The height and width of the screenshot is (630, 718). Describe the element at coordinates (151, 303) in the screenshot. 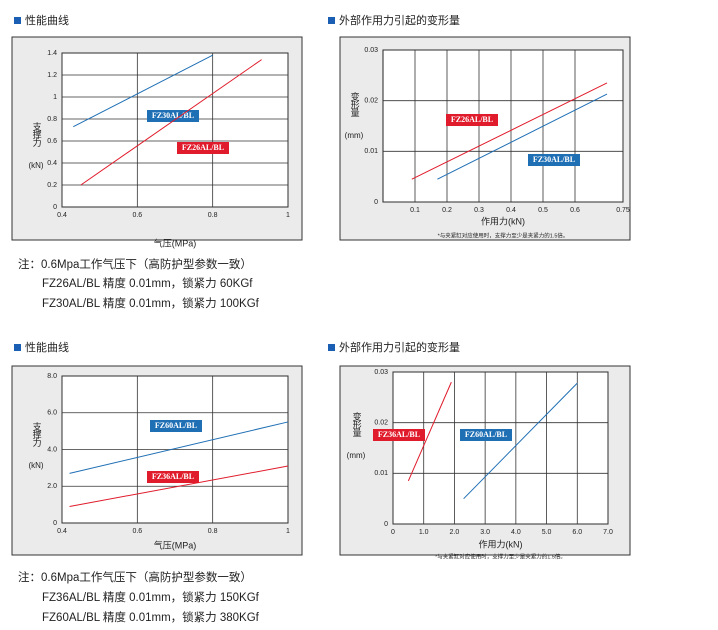

I see `note-line: FZ30AL/BL 精度 0.01mm，锁紧力 100KGf` at that location.